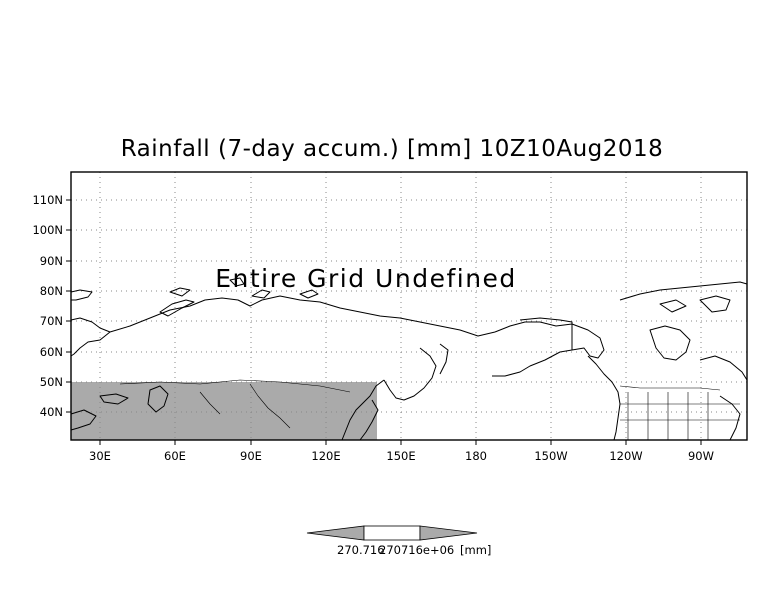 The width and height of the screenshot is (784, 612). What do you see at coordinates (47, 230) in the screenshot?
I see `lat-label-100n: 100N` at bounding box center [47, 230].